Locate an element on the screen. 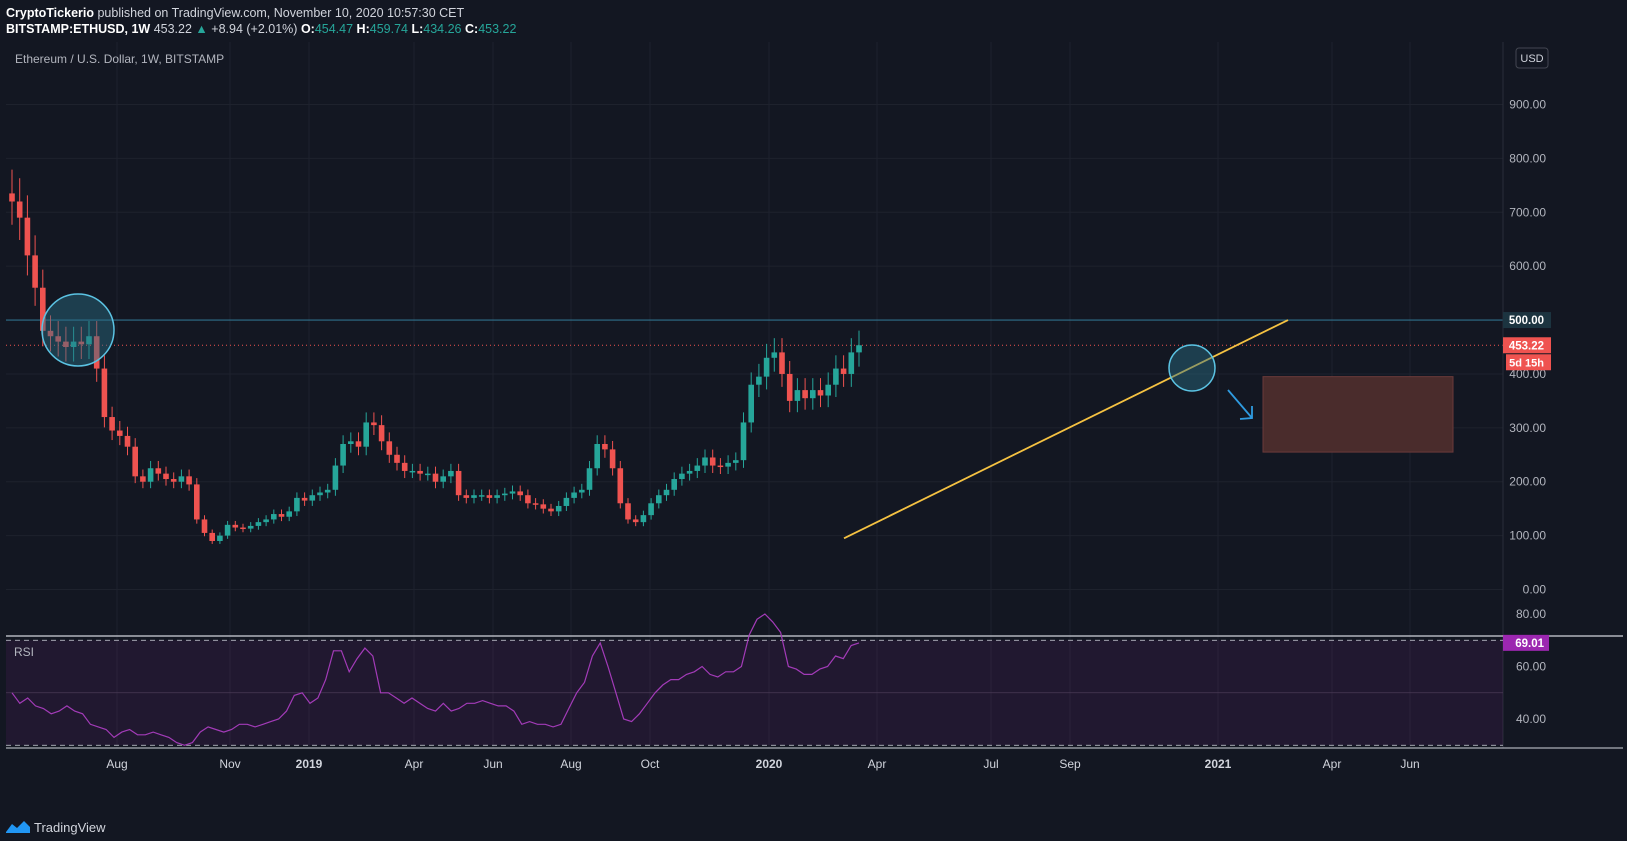  rsi-value-text: 69.01 is located at coordinates (1529, 644).